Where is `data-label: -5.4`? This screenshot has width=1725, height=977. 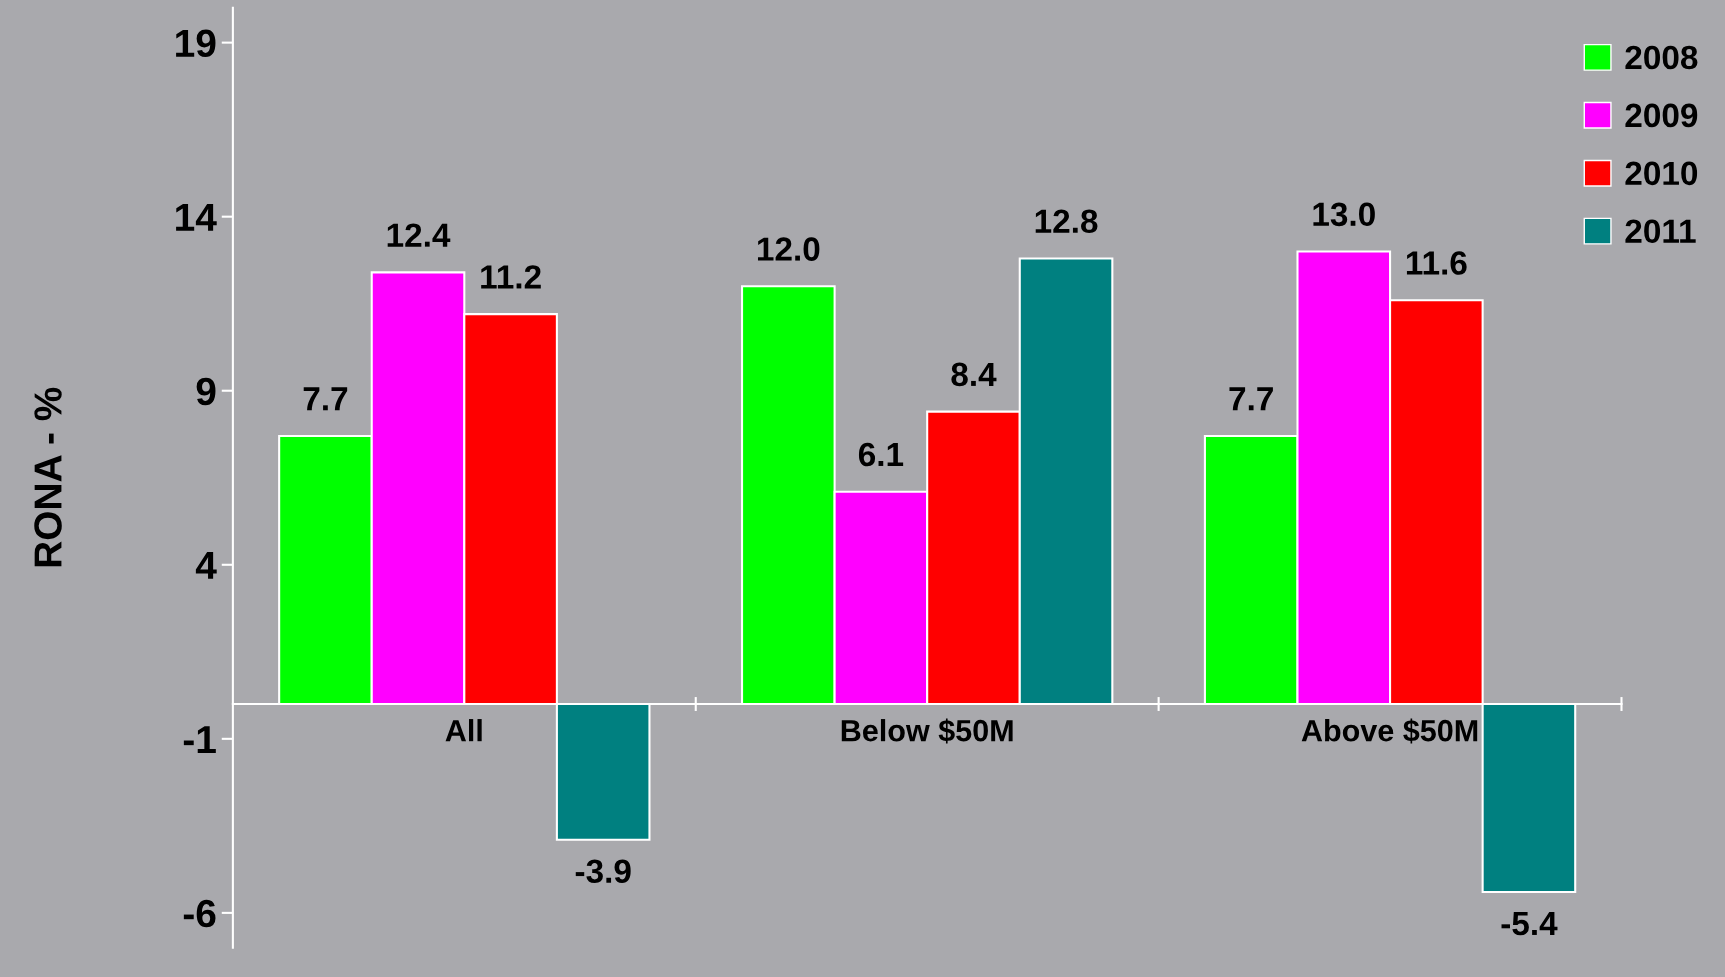
data-label: -5.4 is located at coordinates (1529, 924).